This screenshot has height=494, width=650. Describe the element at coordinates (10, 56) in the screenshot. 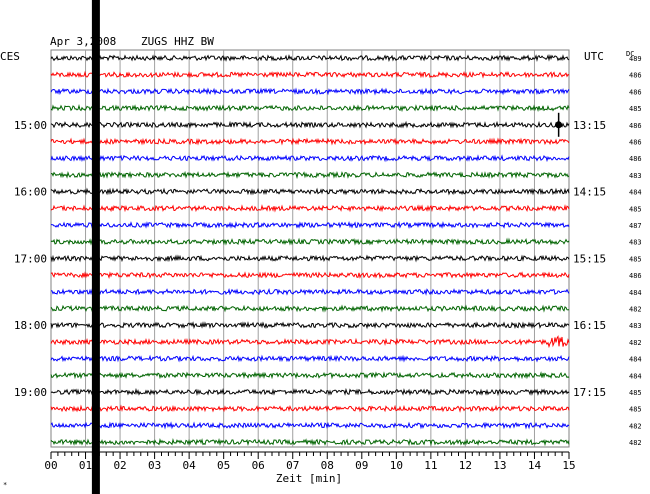

I see `left-timezone-label: CES` at that location.